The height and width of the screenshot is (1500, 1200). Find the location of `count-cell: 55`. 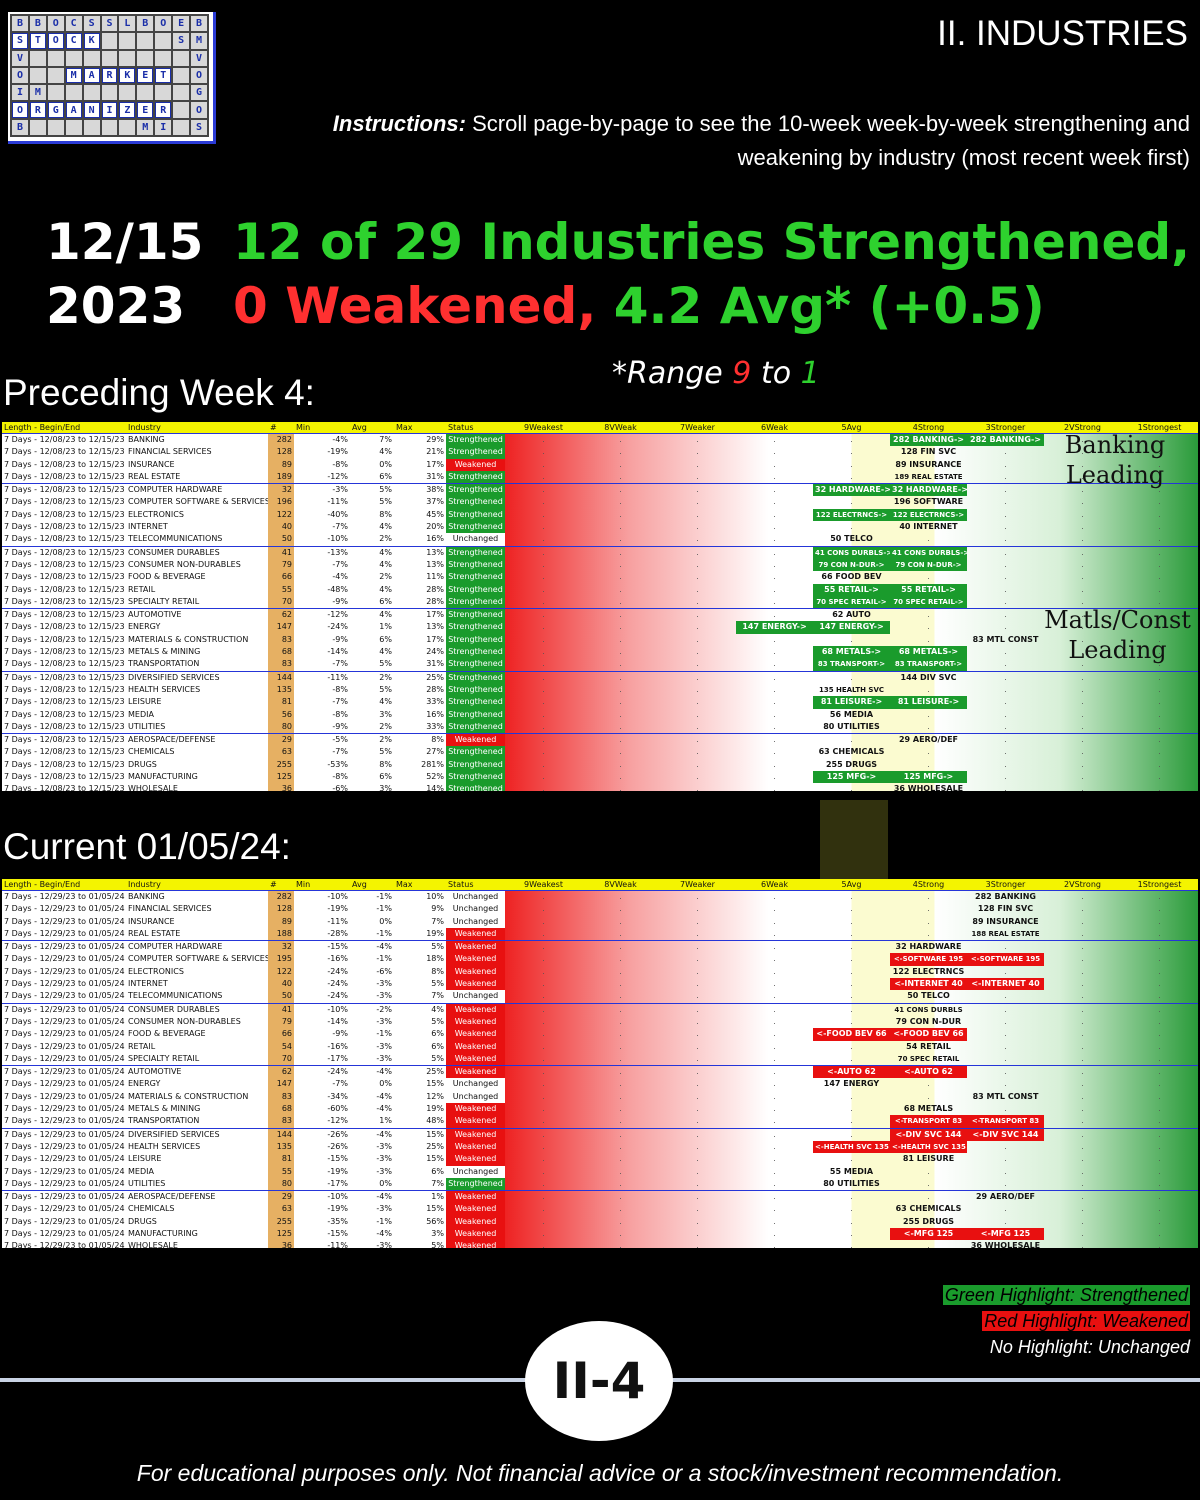

count-cell: 55 is located at coordinates (281, 589).